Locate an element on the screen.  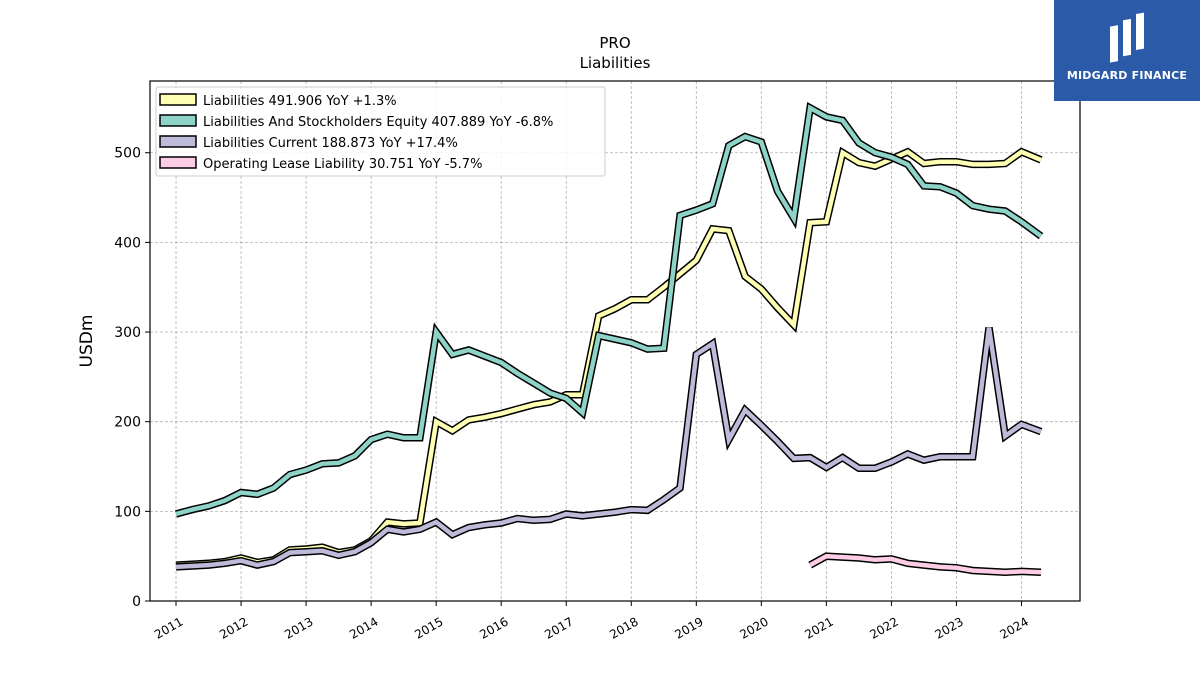
x-tick-label: 2018 is located at coordinates (623, 627).